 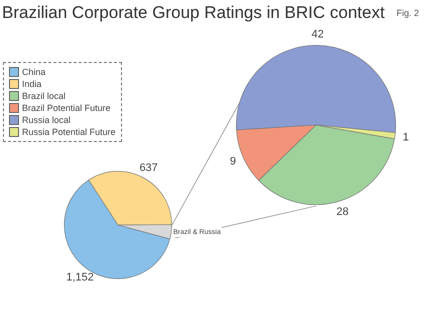 I want to click on data-label: 637, so click(x=148, y=168).